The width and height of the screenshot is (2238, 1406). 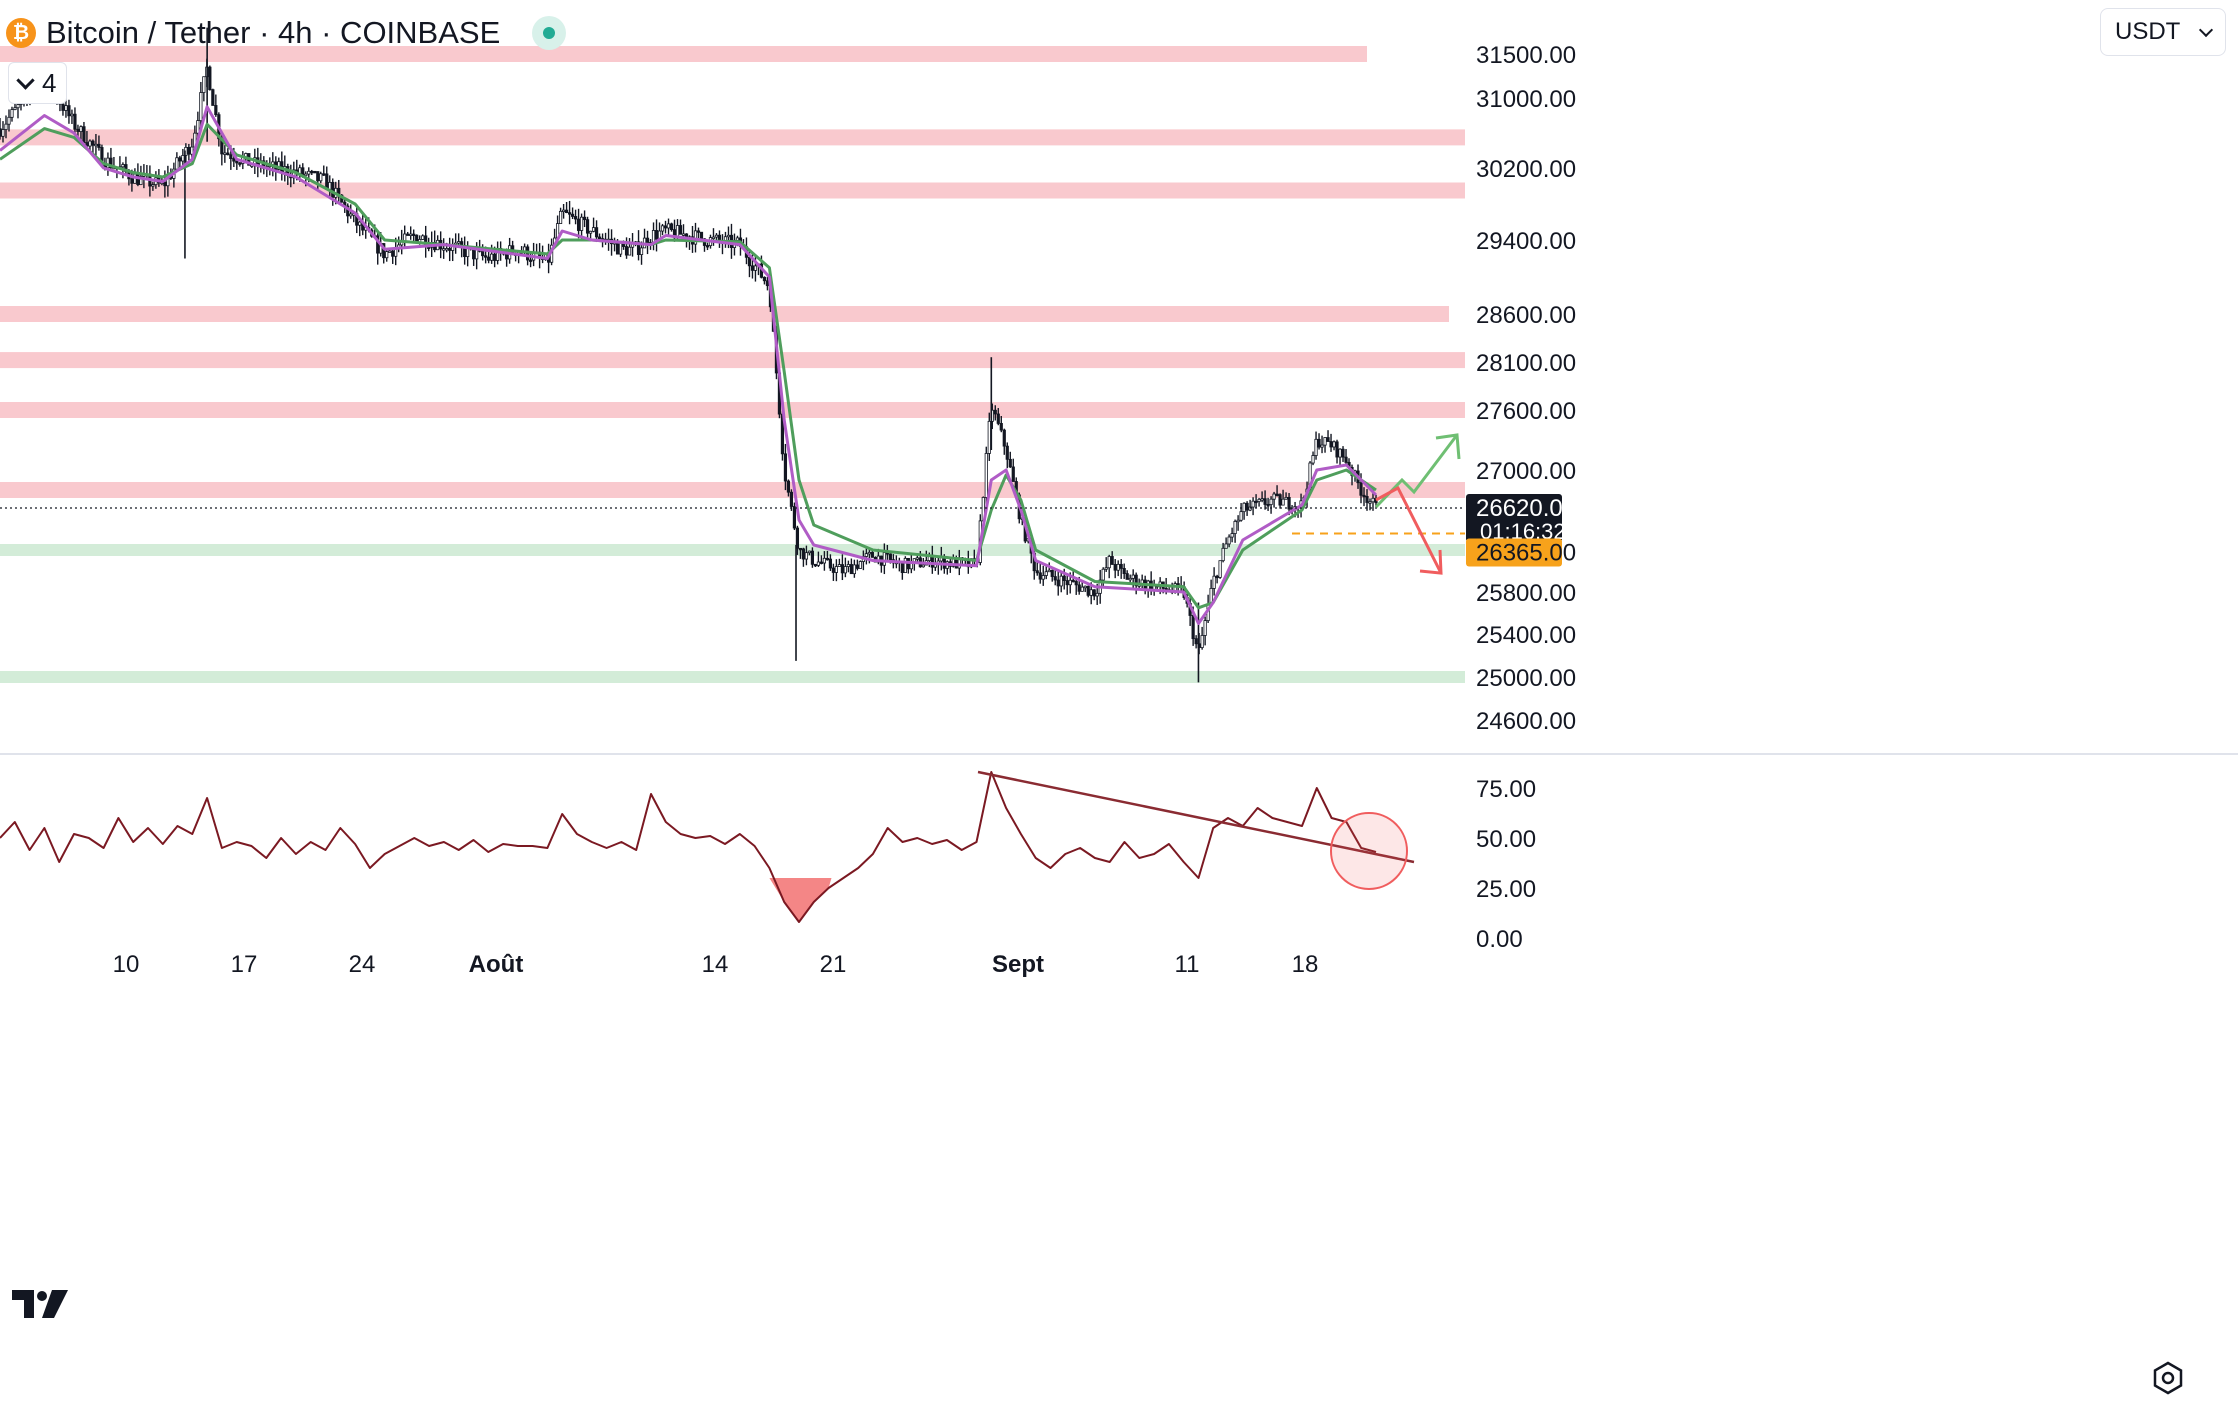 I want to click on symbol-title: Bitcoin / Tether · 4h · COINBASE, so click(x=273, y=32).